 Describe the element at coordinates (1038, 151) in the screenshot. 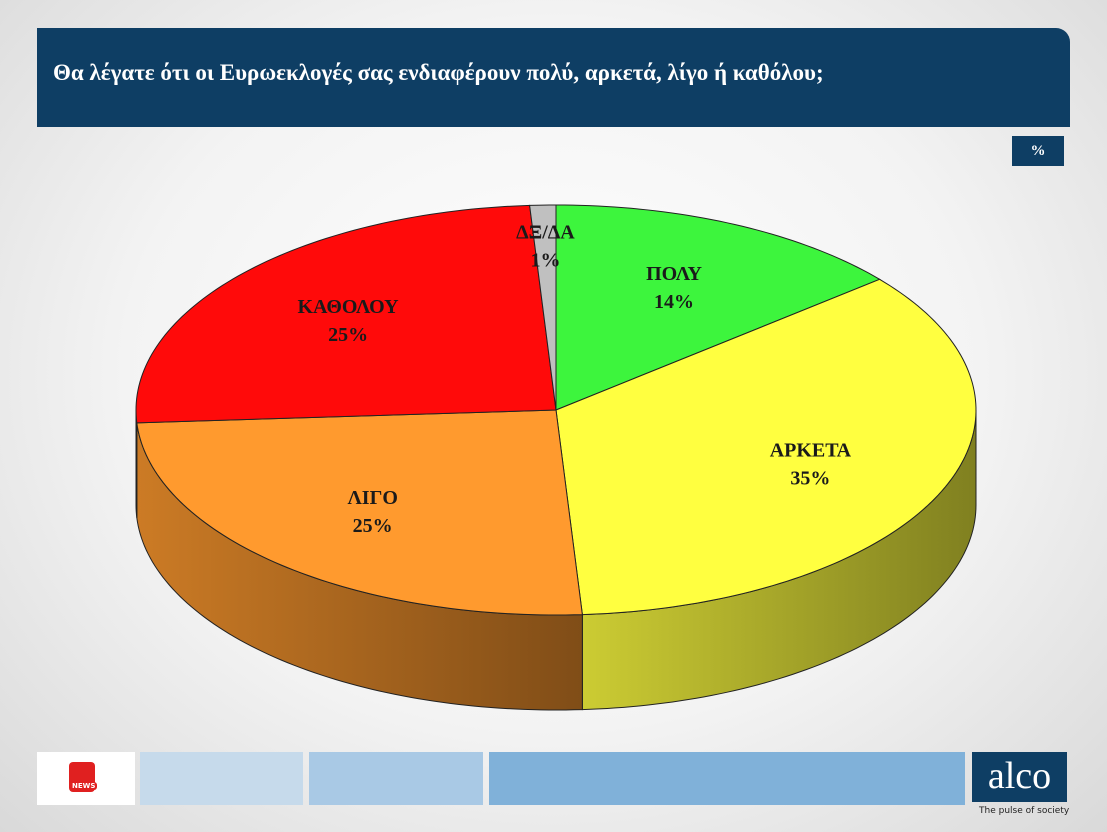

I see `unit-badge: %` at that location.